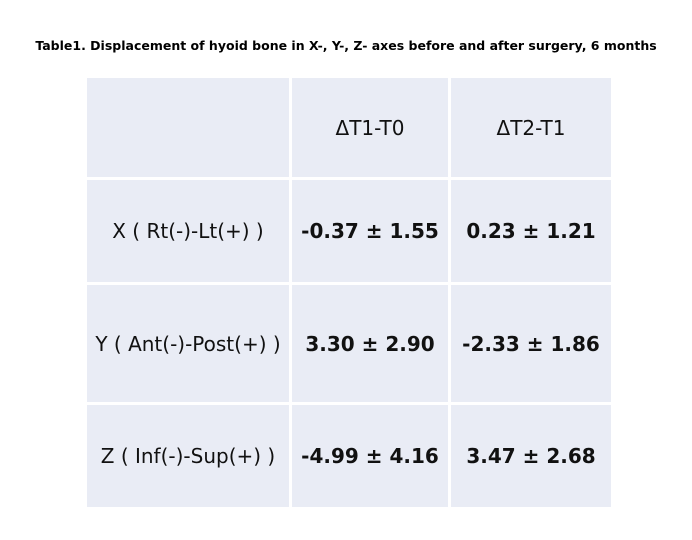 The image size is (692, 540). I want to click on value-cell: 0.23 ± 1.21, so click(531, 231).